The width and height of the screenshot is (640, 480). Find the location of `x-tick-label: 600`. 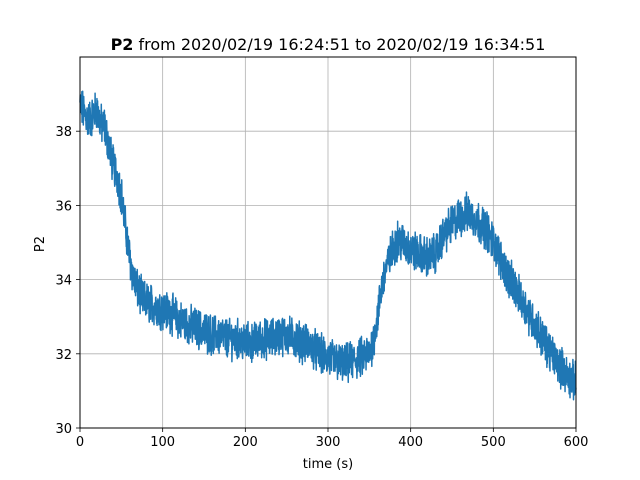

x-tick-label: 600 is located at coordinates (576, 442).